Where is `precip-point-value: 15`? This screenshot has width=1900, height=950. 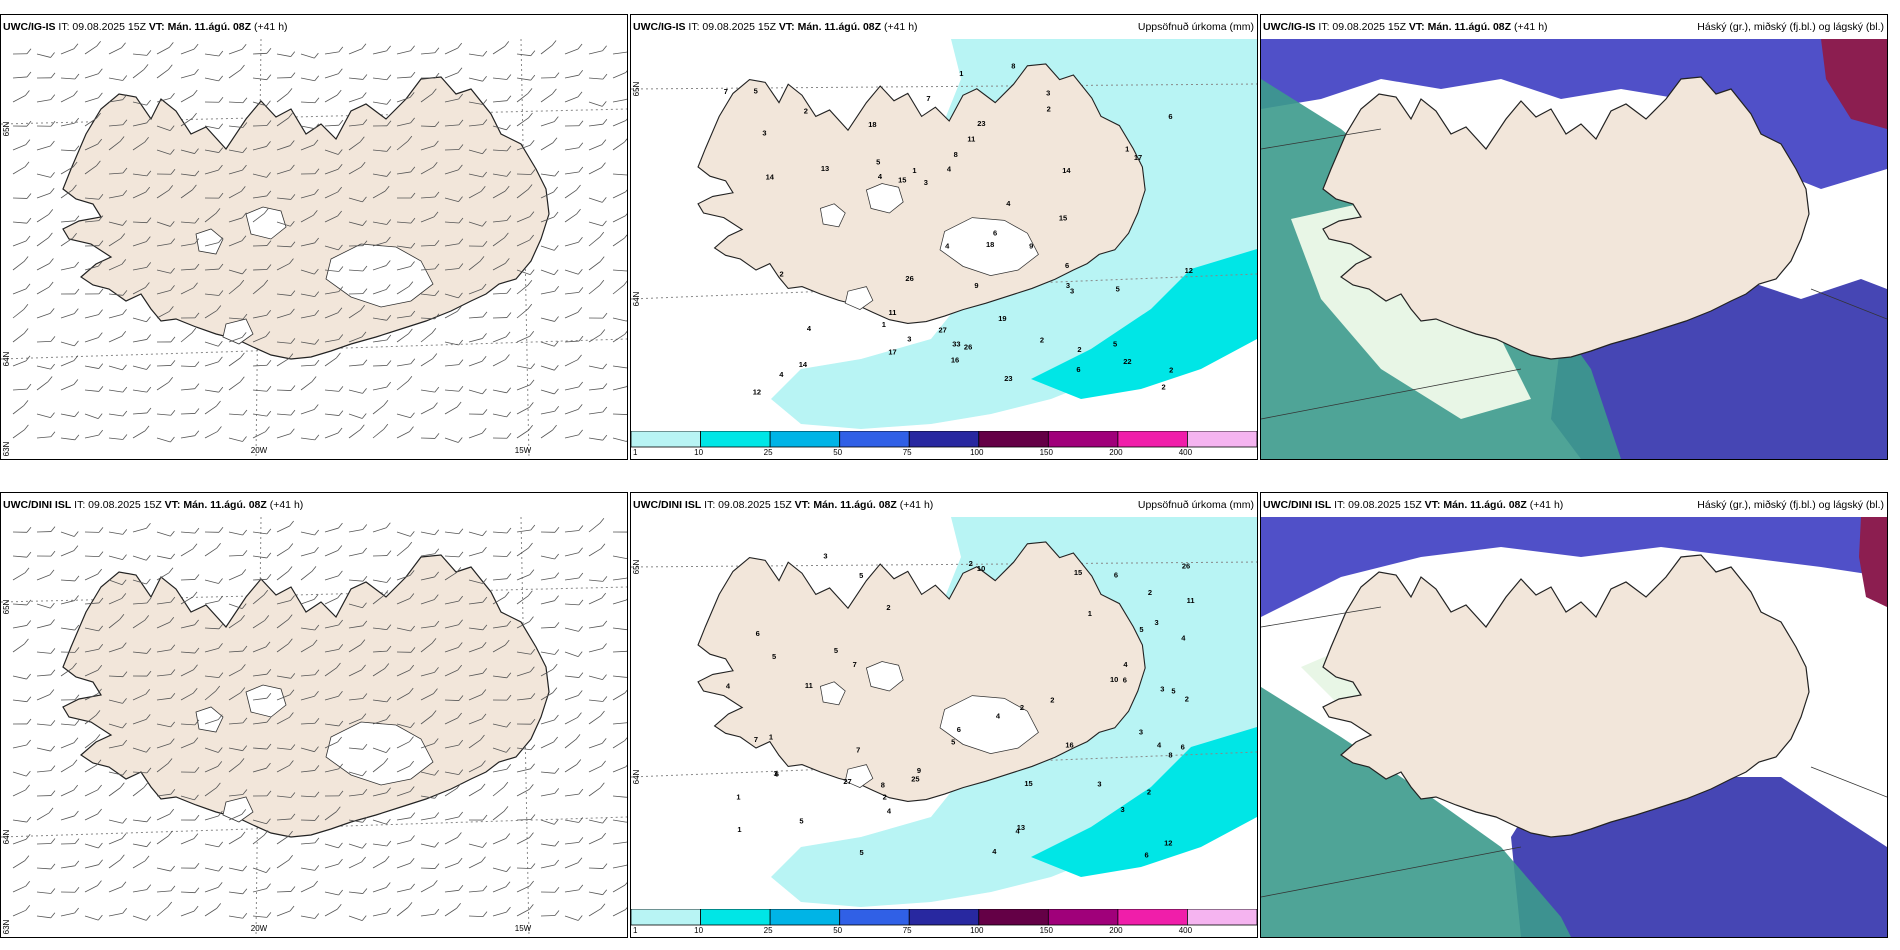
precip-point-value: 15 is located at coordinates (1078, 572).